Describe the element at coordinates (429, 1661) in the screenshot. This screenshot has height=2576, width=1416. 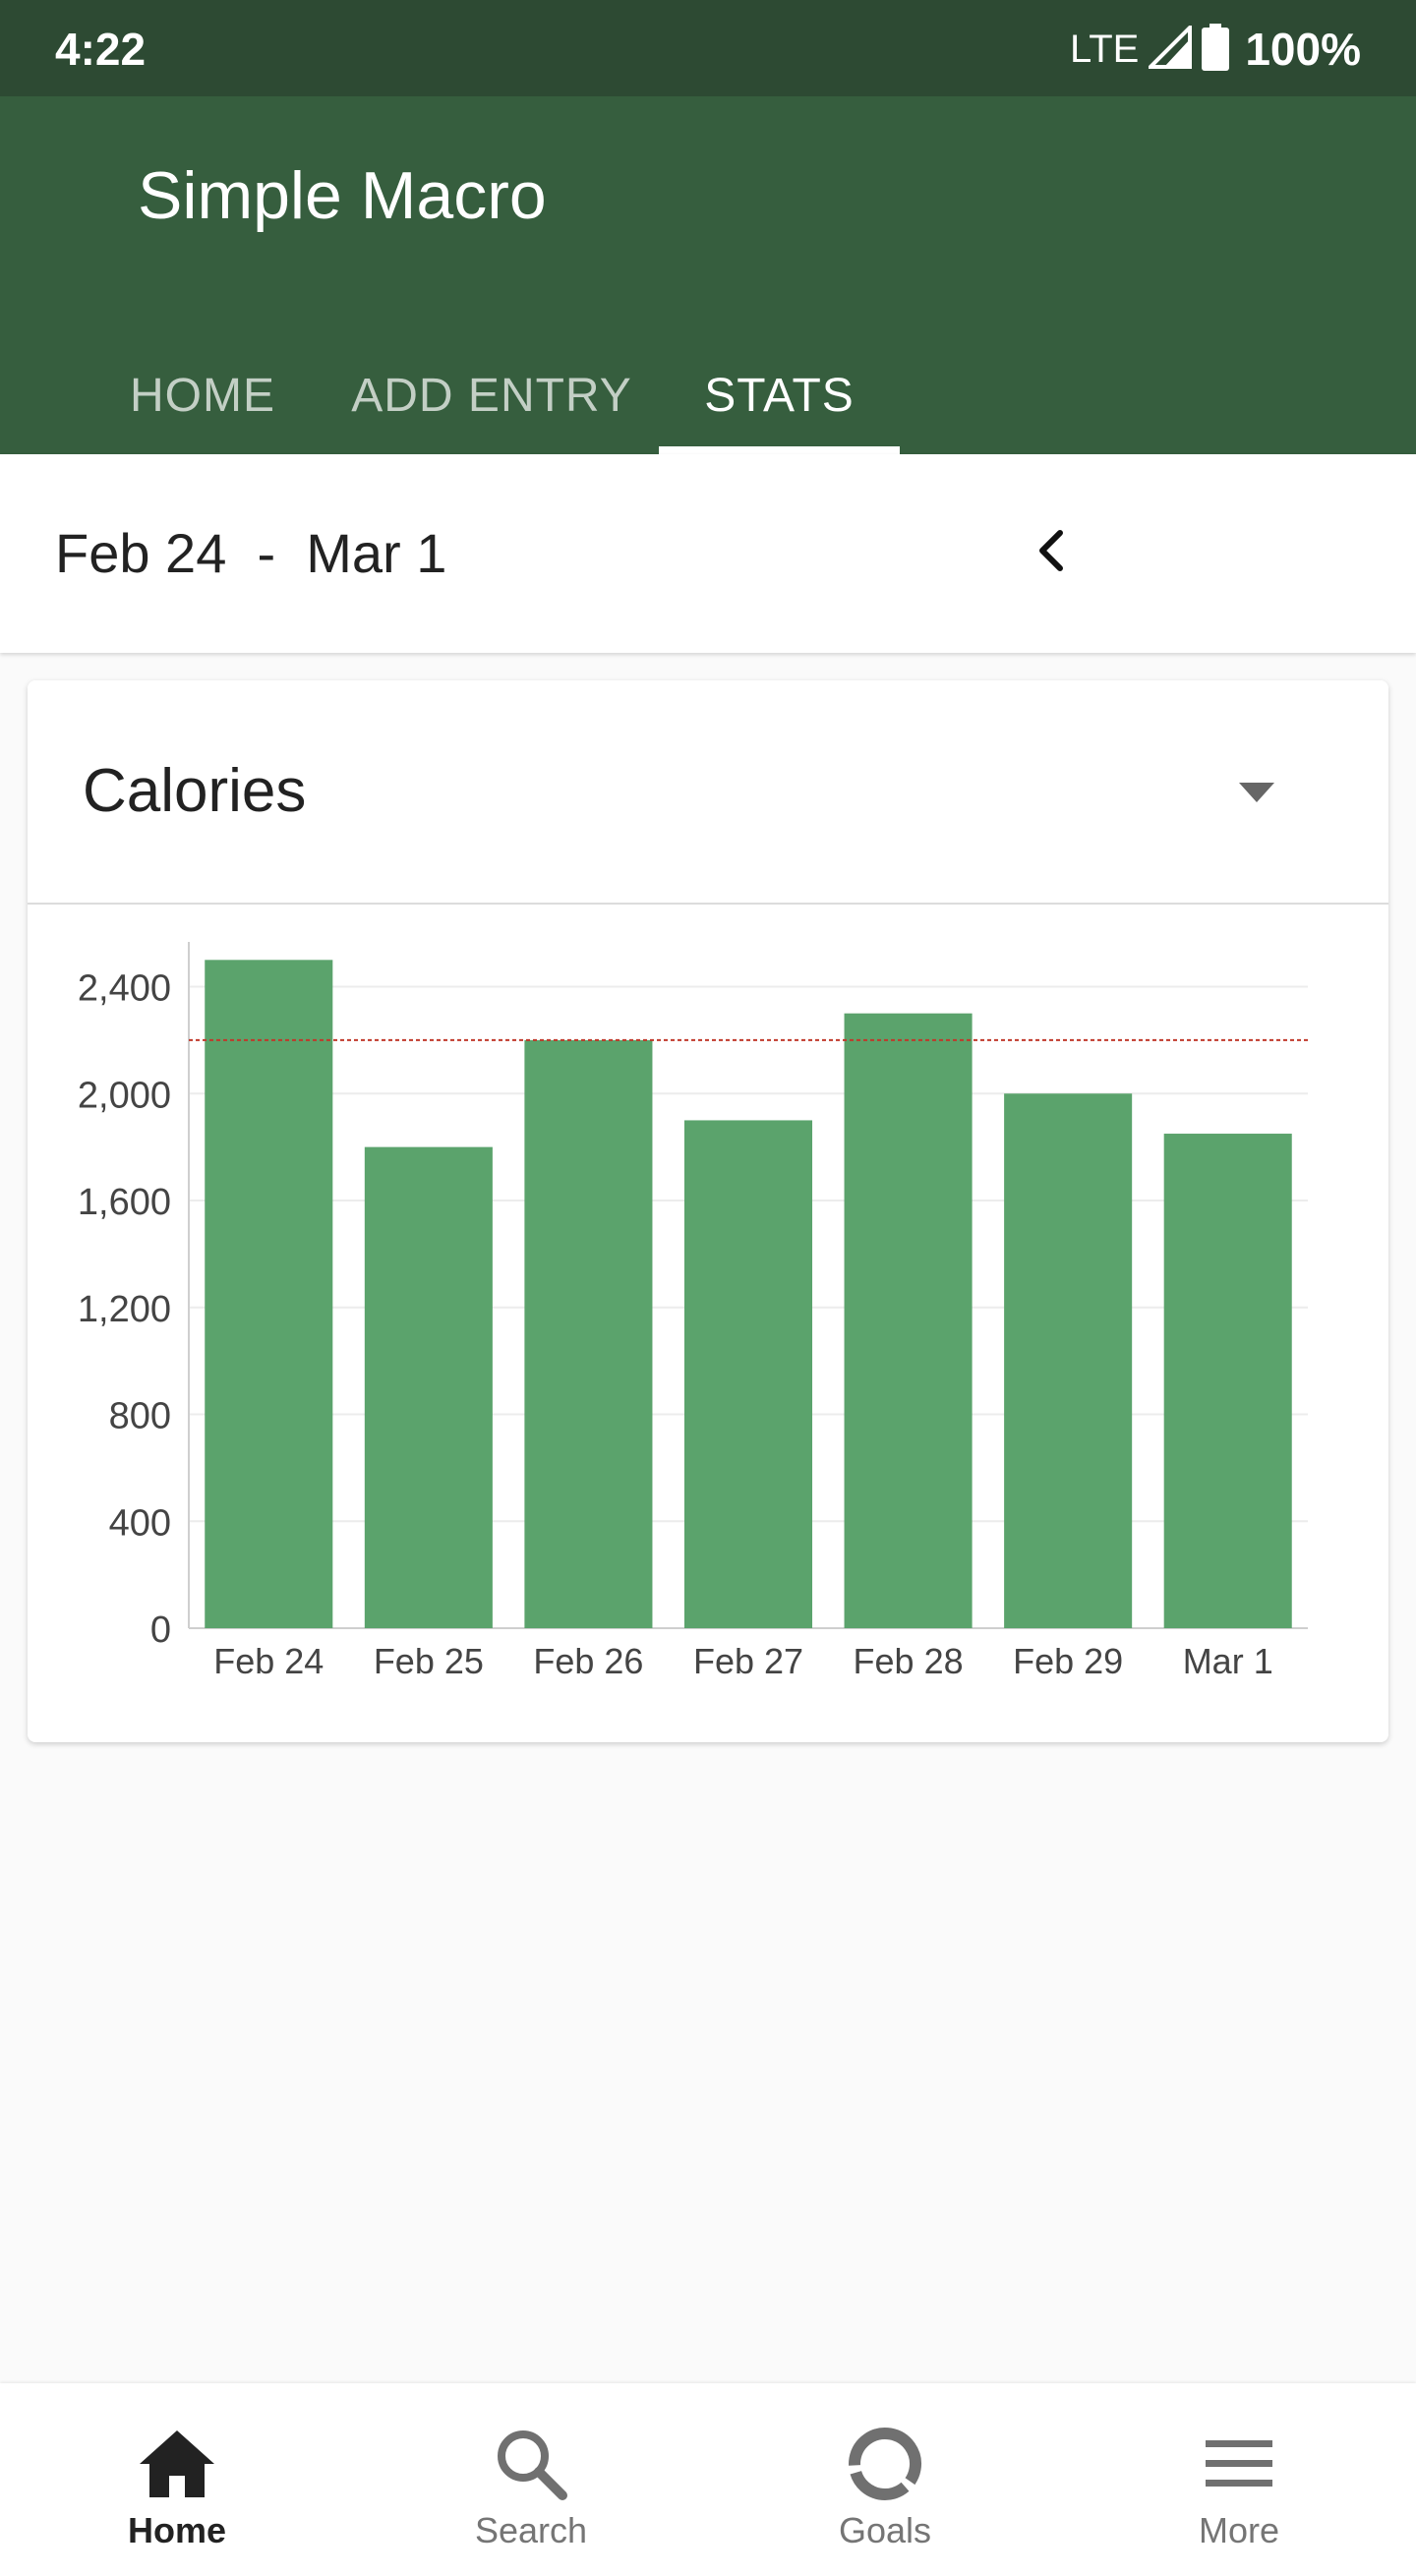
I see `x-tick-label: Feb 25` at that location.